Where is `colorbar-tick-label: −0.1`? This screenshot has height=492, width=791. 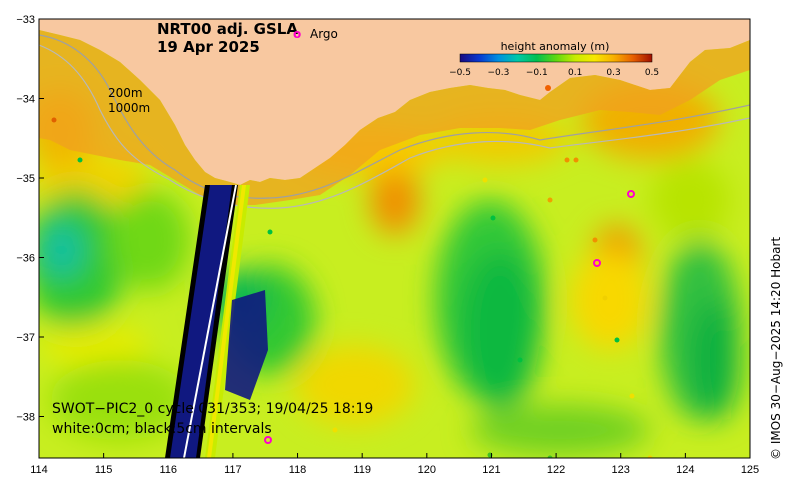 colorbar-tick-label: −0.1 is located at coordinates (537, 73).